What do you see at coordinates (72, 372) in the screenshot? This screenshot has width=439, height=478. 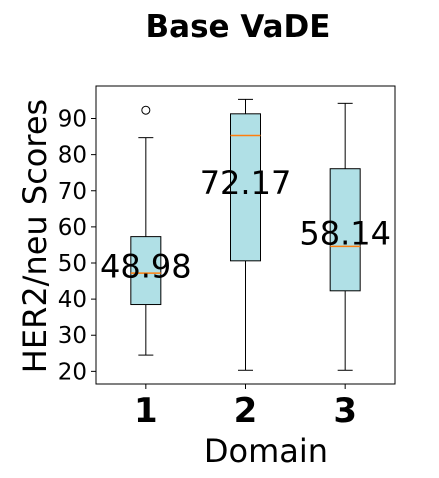 I see `y-tick-label: 20` at bounding box center [72, 372].